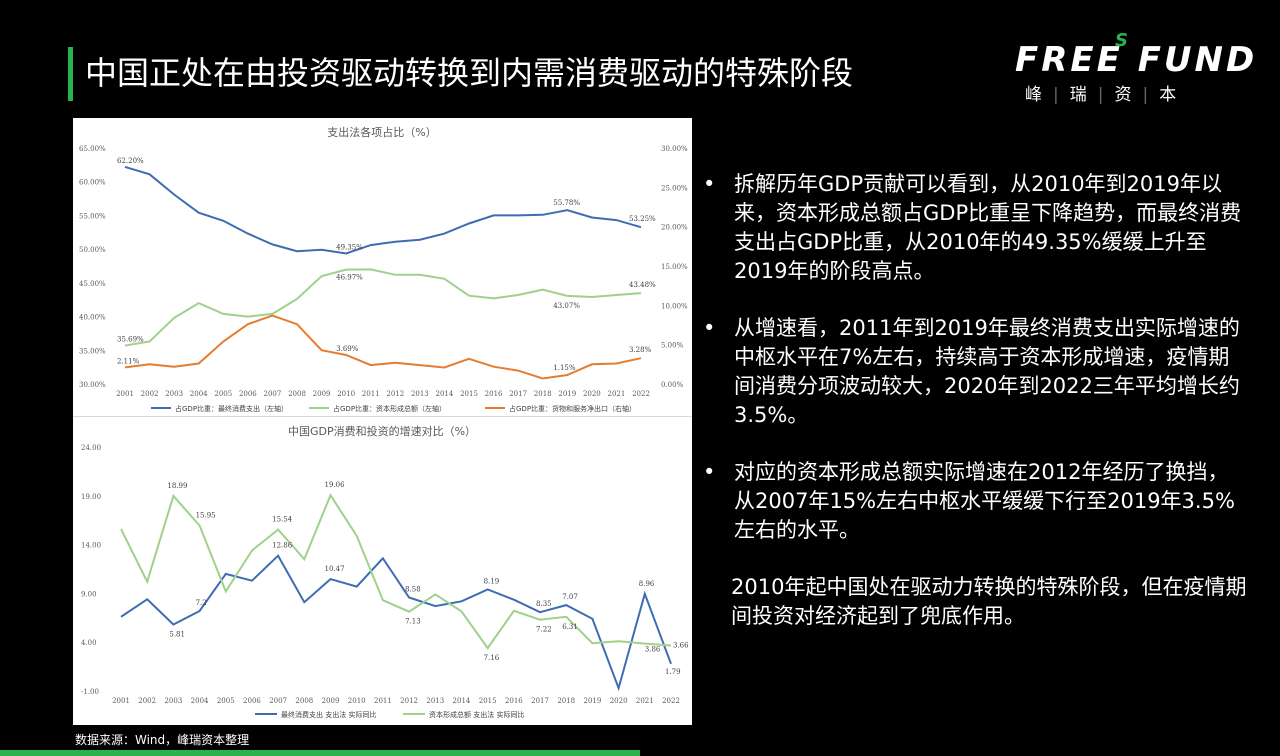  What do you see at coordinates (130, 161) in the screenshot?
I see `data-label: 62.20%` at bounding box center [130, 161].